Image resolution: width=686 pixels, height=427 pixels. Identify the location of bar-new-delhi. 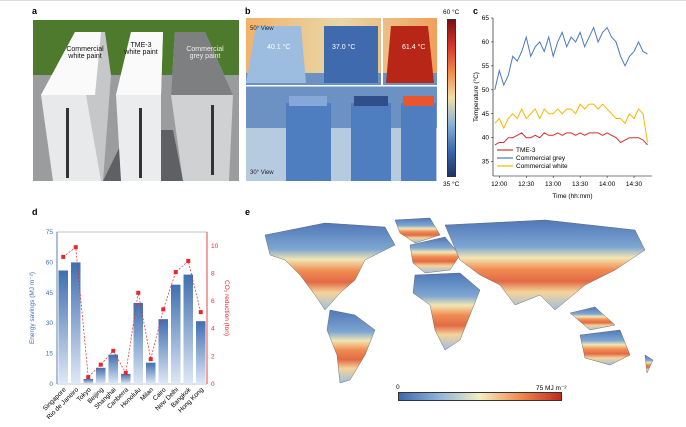
(176, 334).